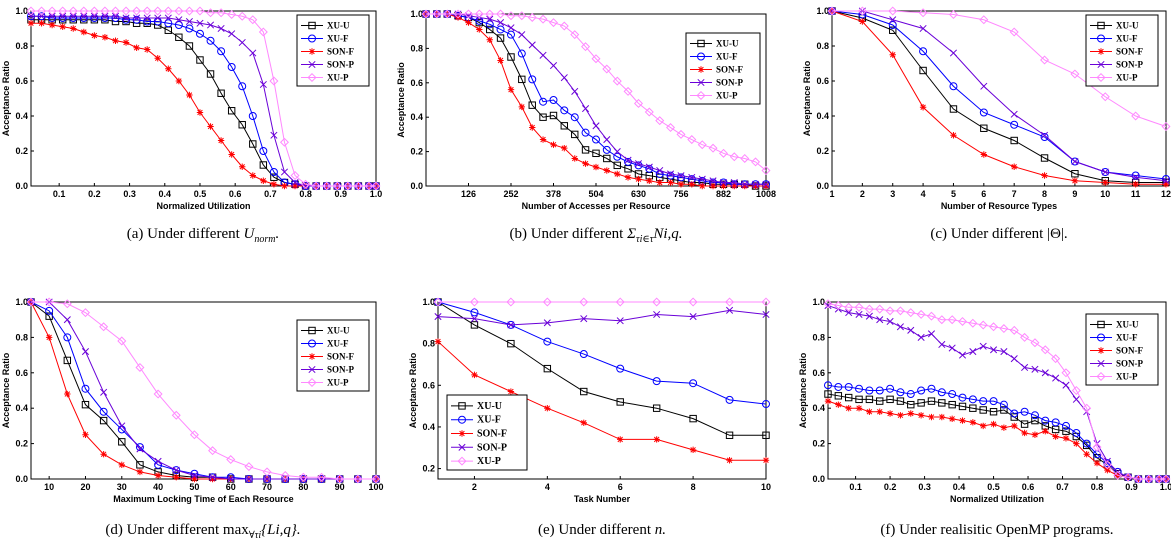  What do you see at coordinates (341, 194) in the screenshot?
I see `x-tick-label: 0.9` at bounding box center [341, 194].